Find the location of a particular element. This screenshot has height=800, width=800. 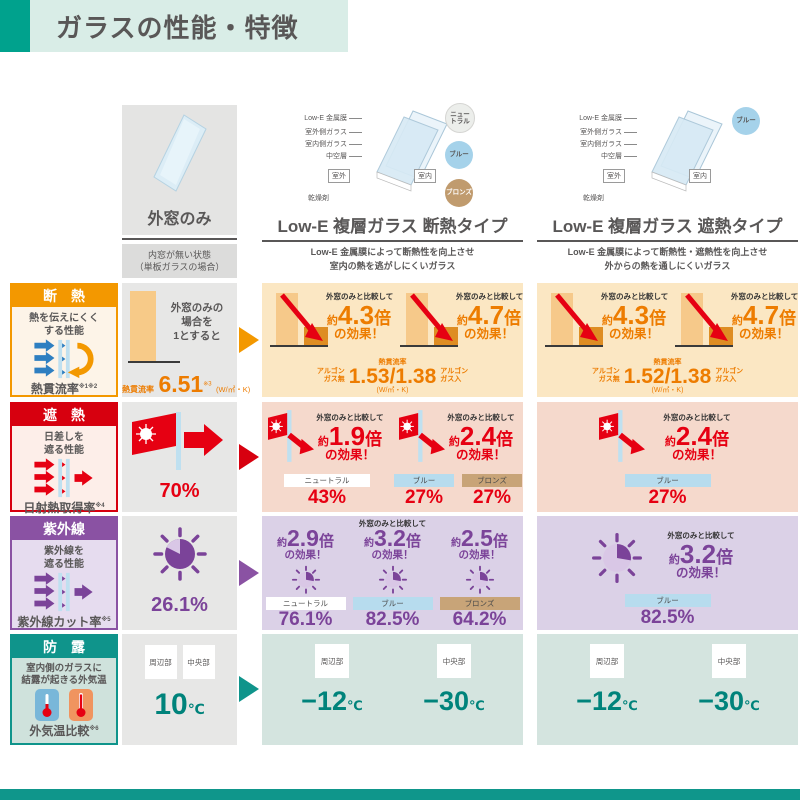

uv-cut-outer: 26.1% is located at coordinates (179, 605).